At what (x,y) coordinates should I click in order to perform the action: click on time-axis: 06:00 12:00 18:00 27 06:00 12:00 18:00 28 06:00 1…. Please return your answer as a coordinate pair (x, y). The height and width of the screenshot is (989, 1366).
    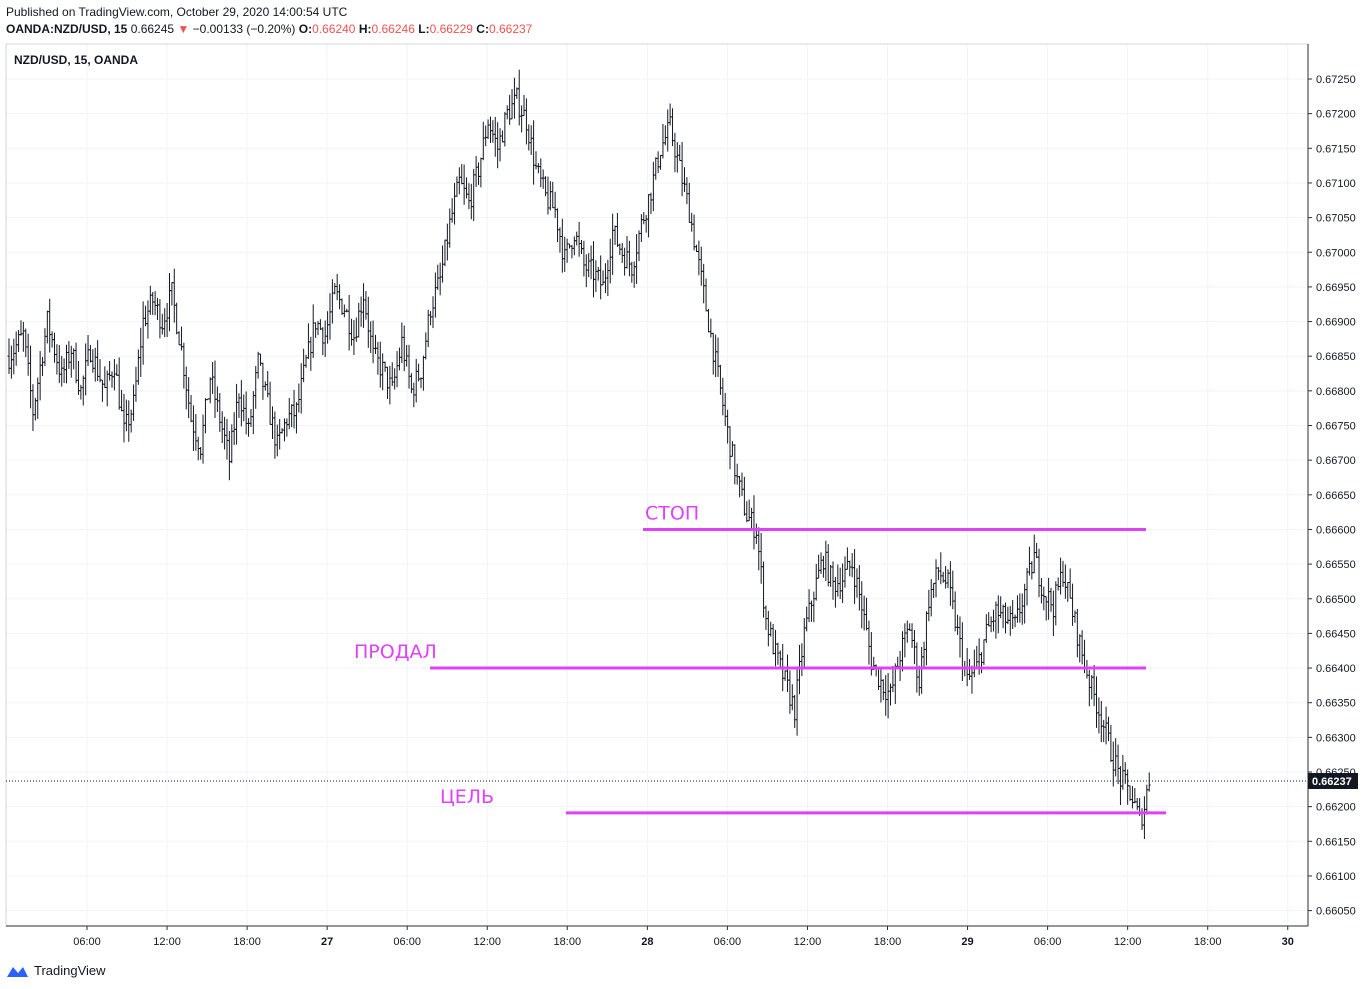
    Looking at the image, I should click on (683, 937).